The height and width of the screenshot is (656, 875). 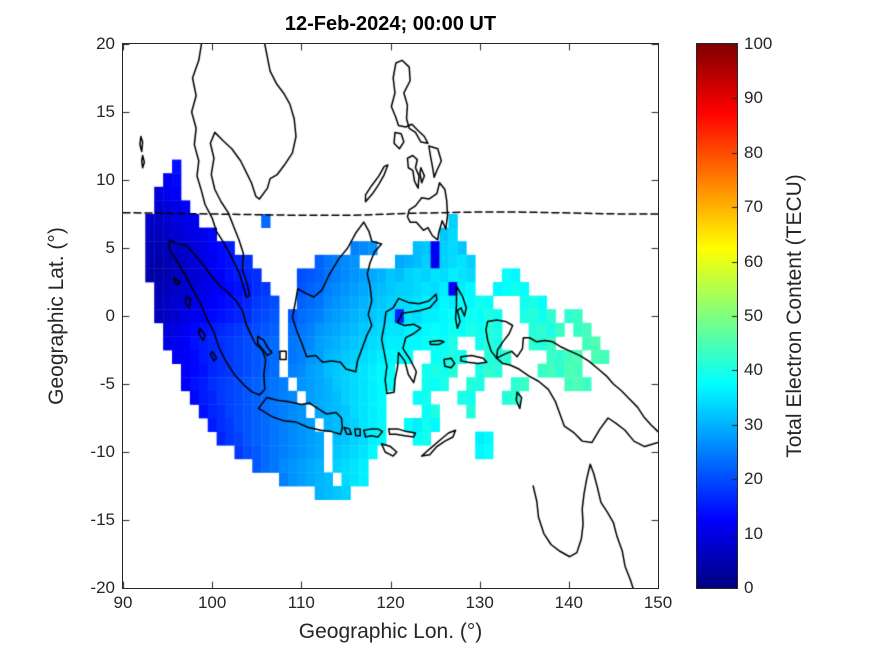 What do you see at coordinates (105, 111) in the screenshot?
I see `y-tick-label: 15` at bounding box center [105, 111].